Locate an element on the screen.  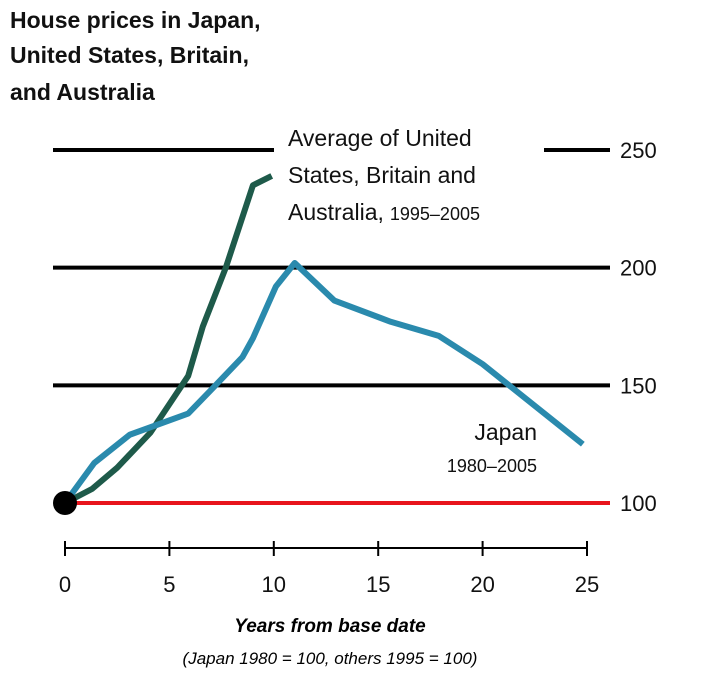
y-tick-label: 200 is located at coordinates (638, 268).